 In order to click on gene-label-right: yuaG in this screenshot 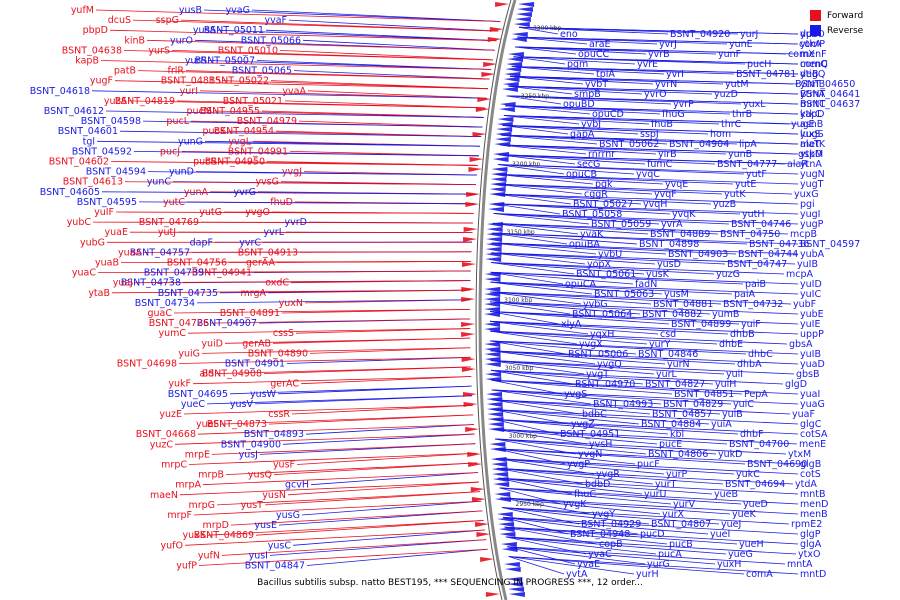, I will do `click(812, 404)`.